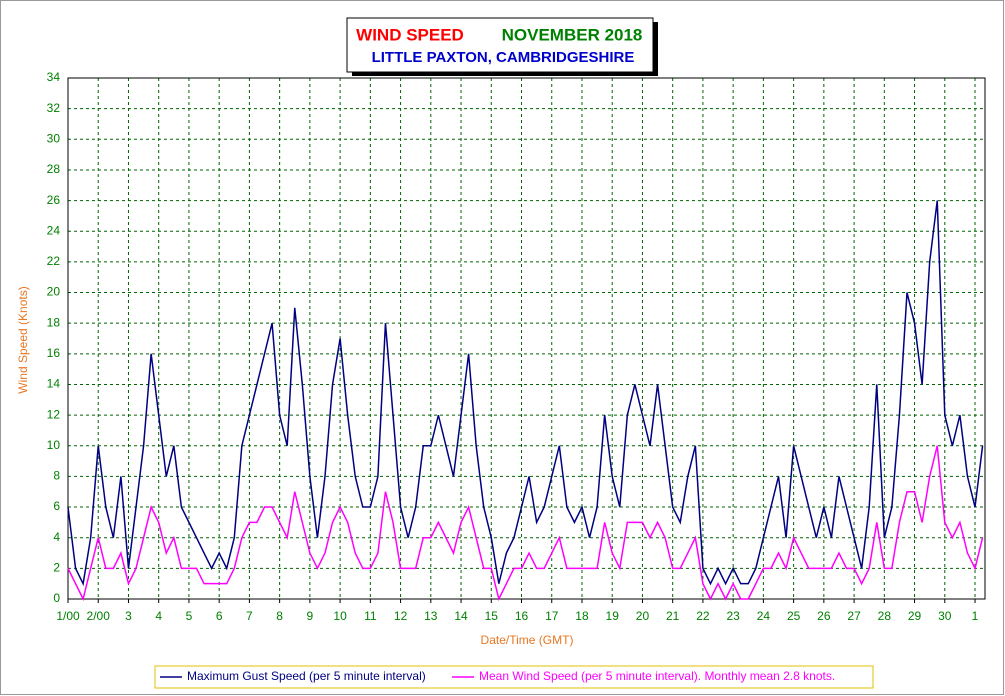  What do you see at coordinates (54, 108) in the screenshot?
I see `y-tick-label: 32` at bounding box center [54, 108].